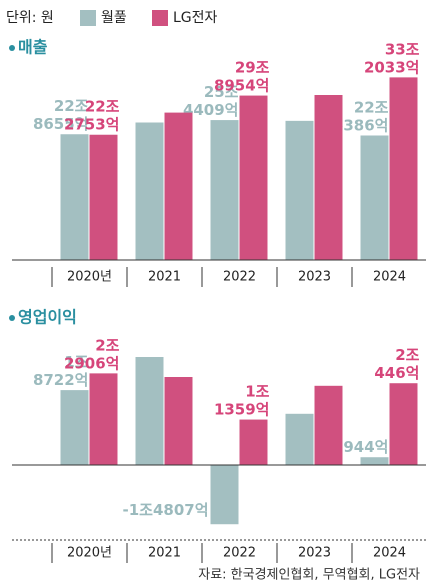 This screenshot has width=426, height=585. Describe the element at coordinates (242, 76) in the screenshot. I see `data-label: 29조 8954억` at that location.